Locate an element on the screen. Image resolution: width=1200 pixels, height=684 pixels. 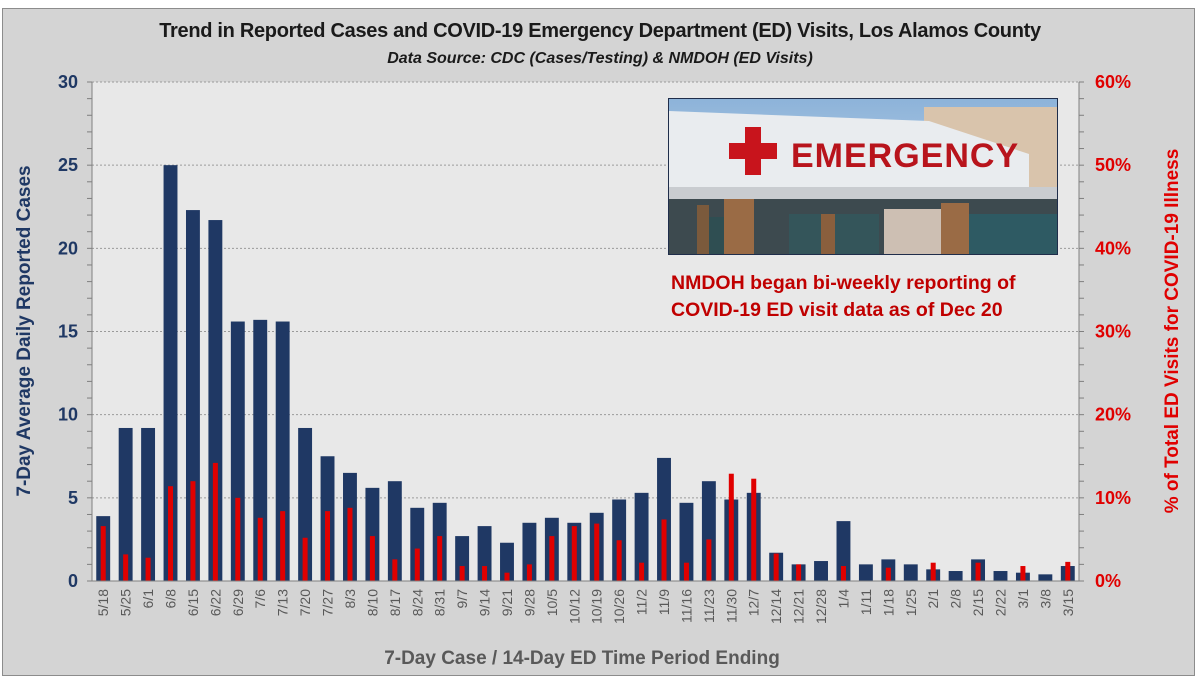
x-tick-label: 7/27 is located at coordinates (328, 602).